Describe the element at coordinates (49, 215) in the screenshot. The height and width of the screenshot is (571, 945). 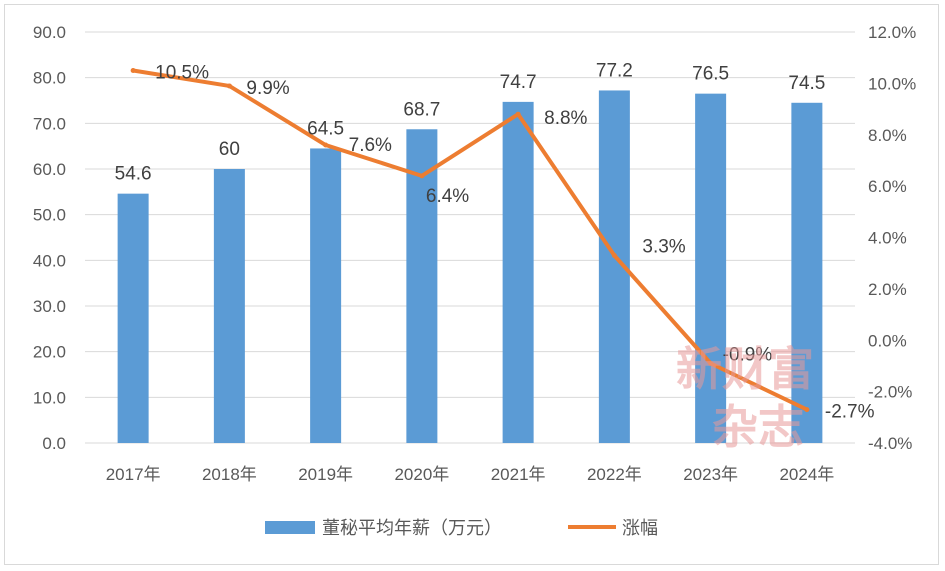
I see `y-left-tick-label: 50.0` at that location.